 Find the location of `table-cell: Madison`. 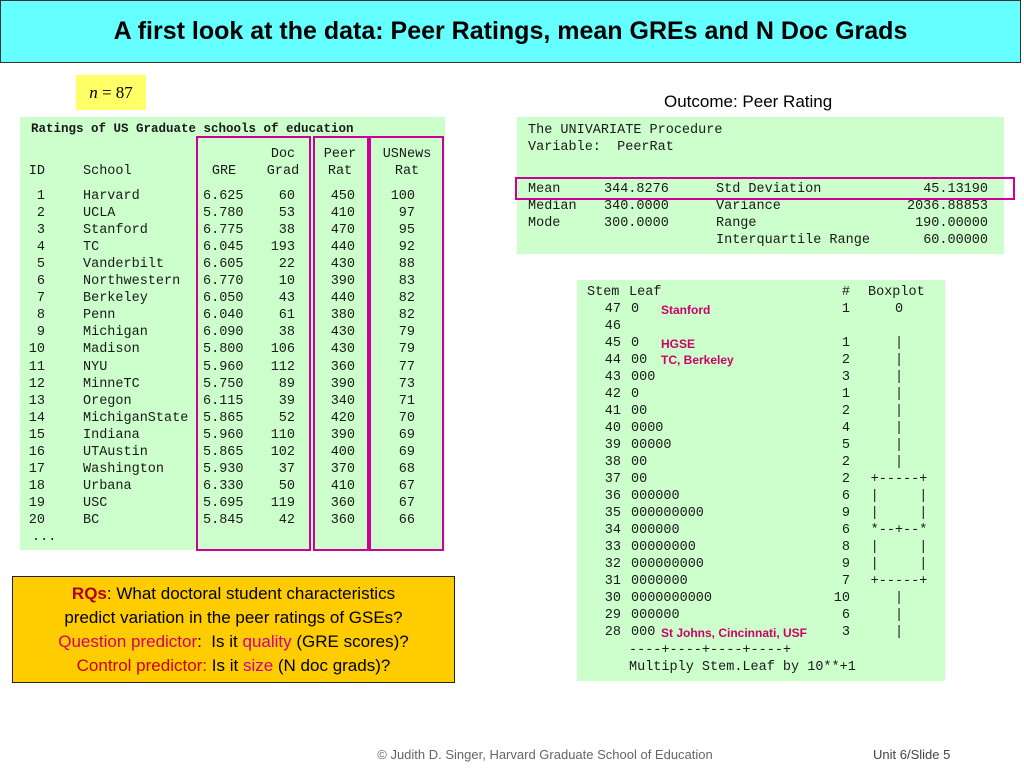

table-cell: Madison is located at coordinates (111, 350).